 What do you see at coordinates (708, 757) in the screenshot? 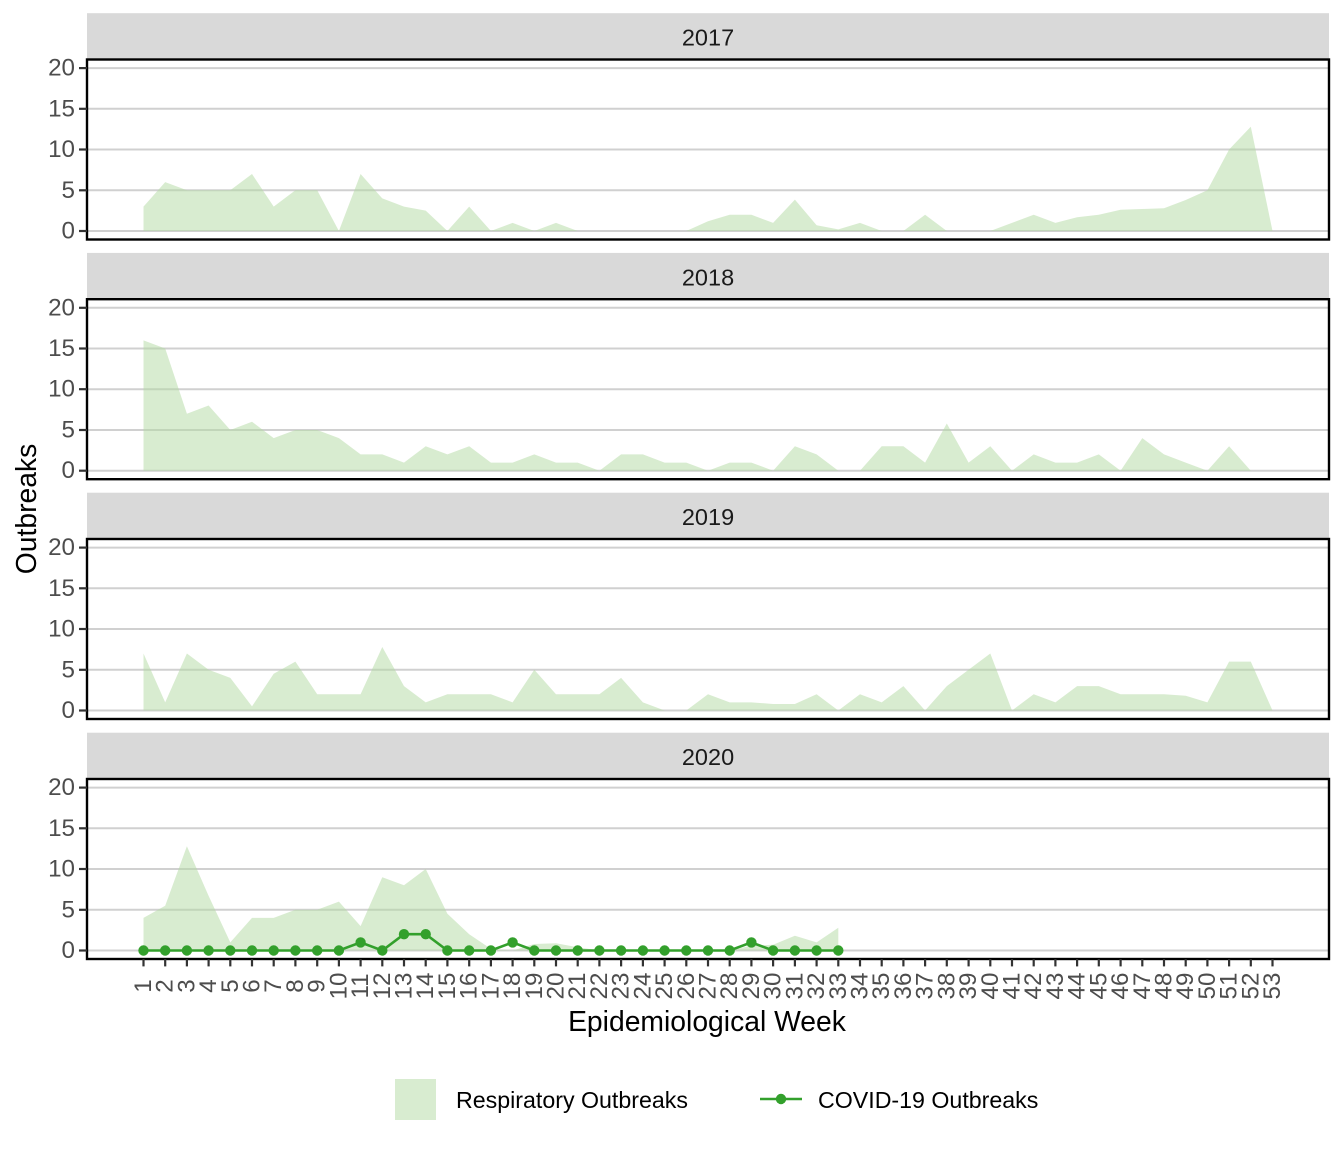
I see `svg-text: 2020` at bounding box center [708, 757].